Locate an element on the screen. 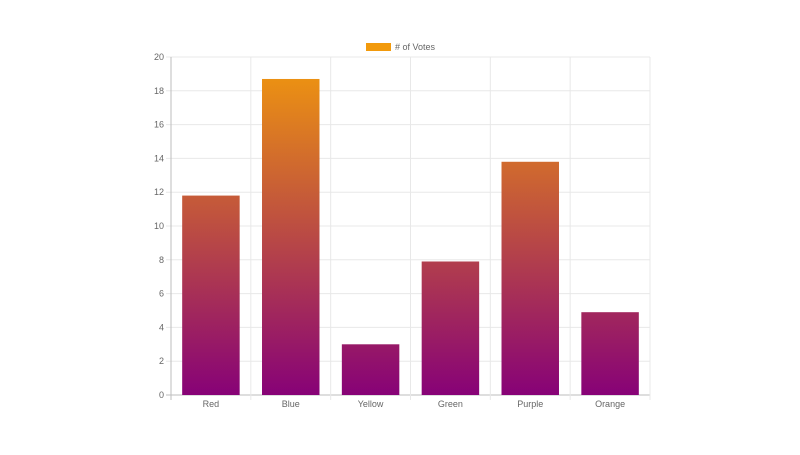 This screenshot has height=455, width=800. y-tick-label: 4 is located at coordinates (161, 327).